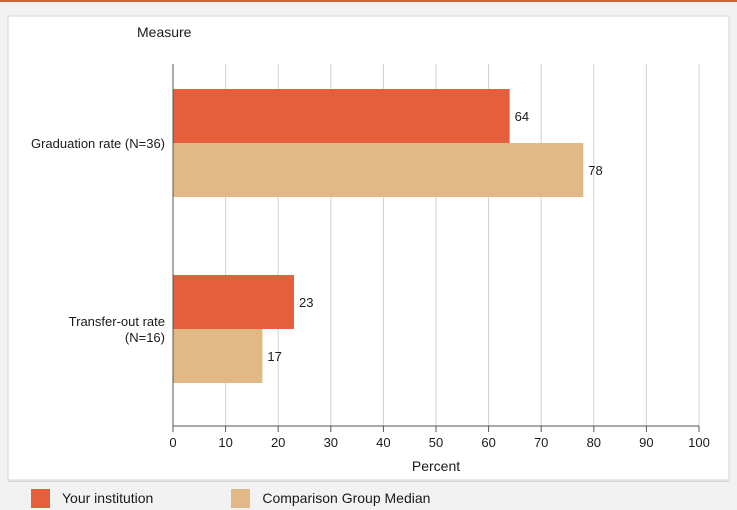  I want to click on x-tick-label-30: 30, so click(331, 442).